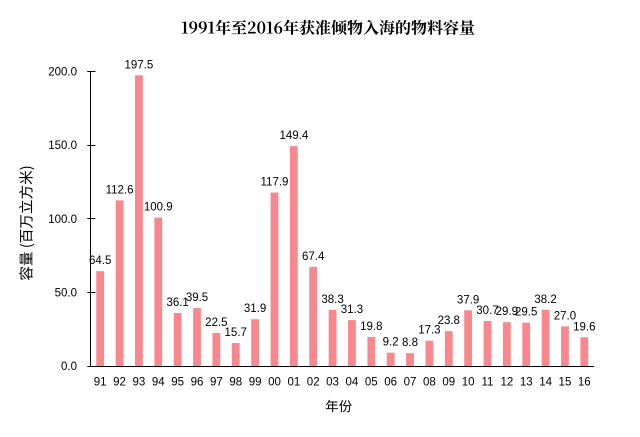 The width and height of the screenshot is (640, 437). What do you see at coordinates (429, 331) in the screenshot?
I see `svg-text: 17.3` at bounding box center [429, 331].